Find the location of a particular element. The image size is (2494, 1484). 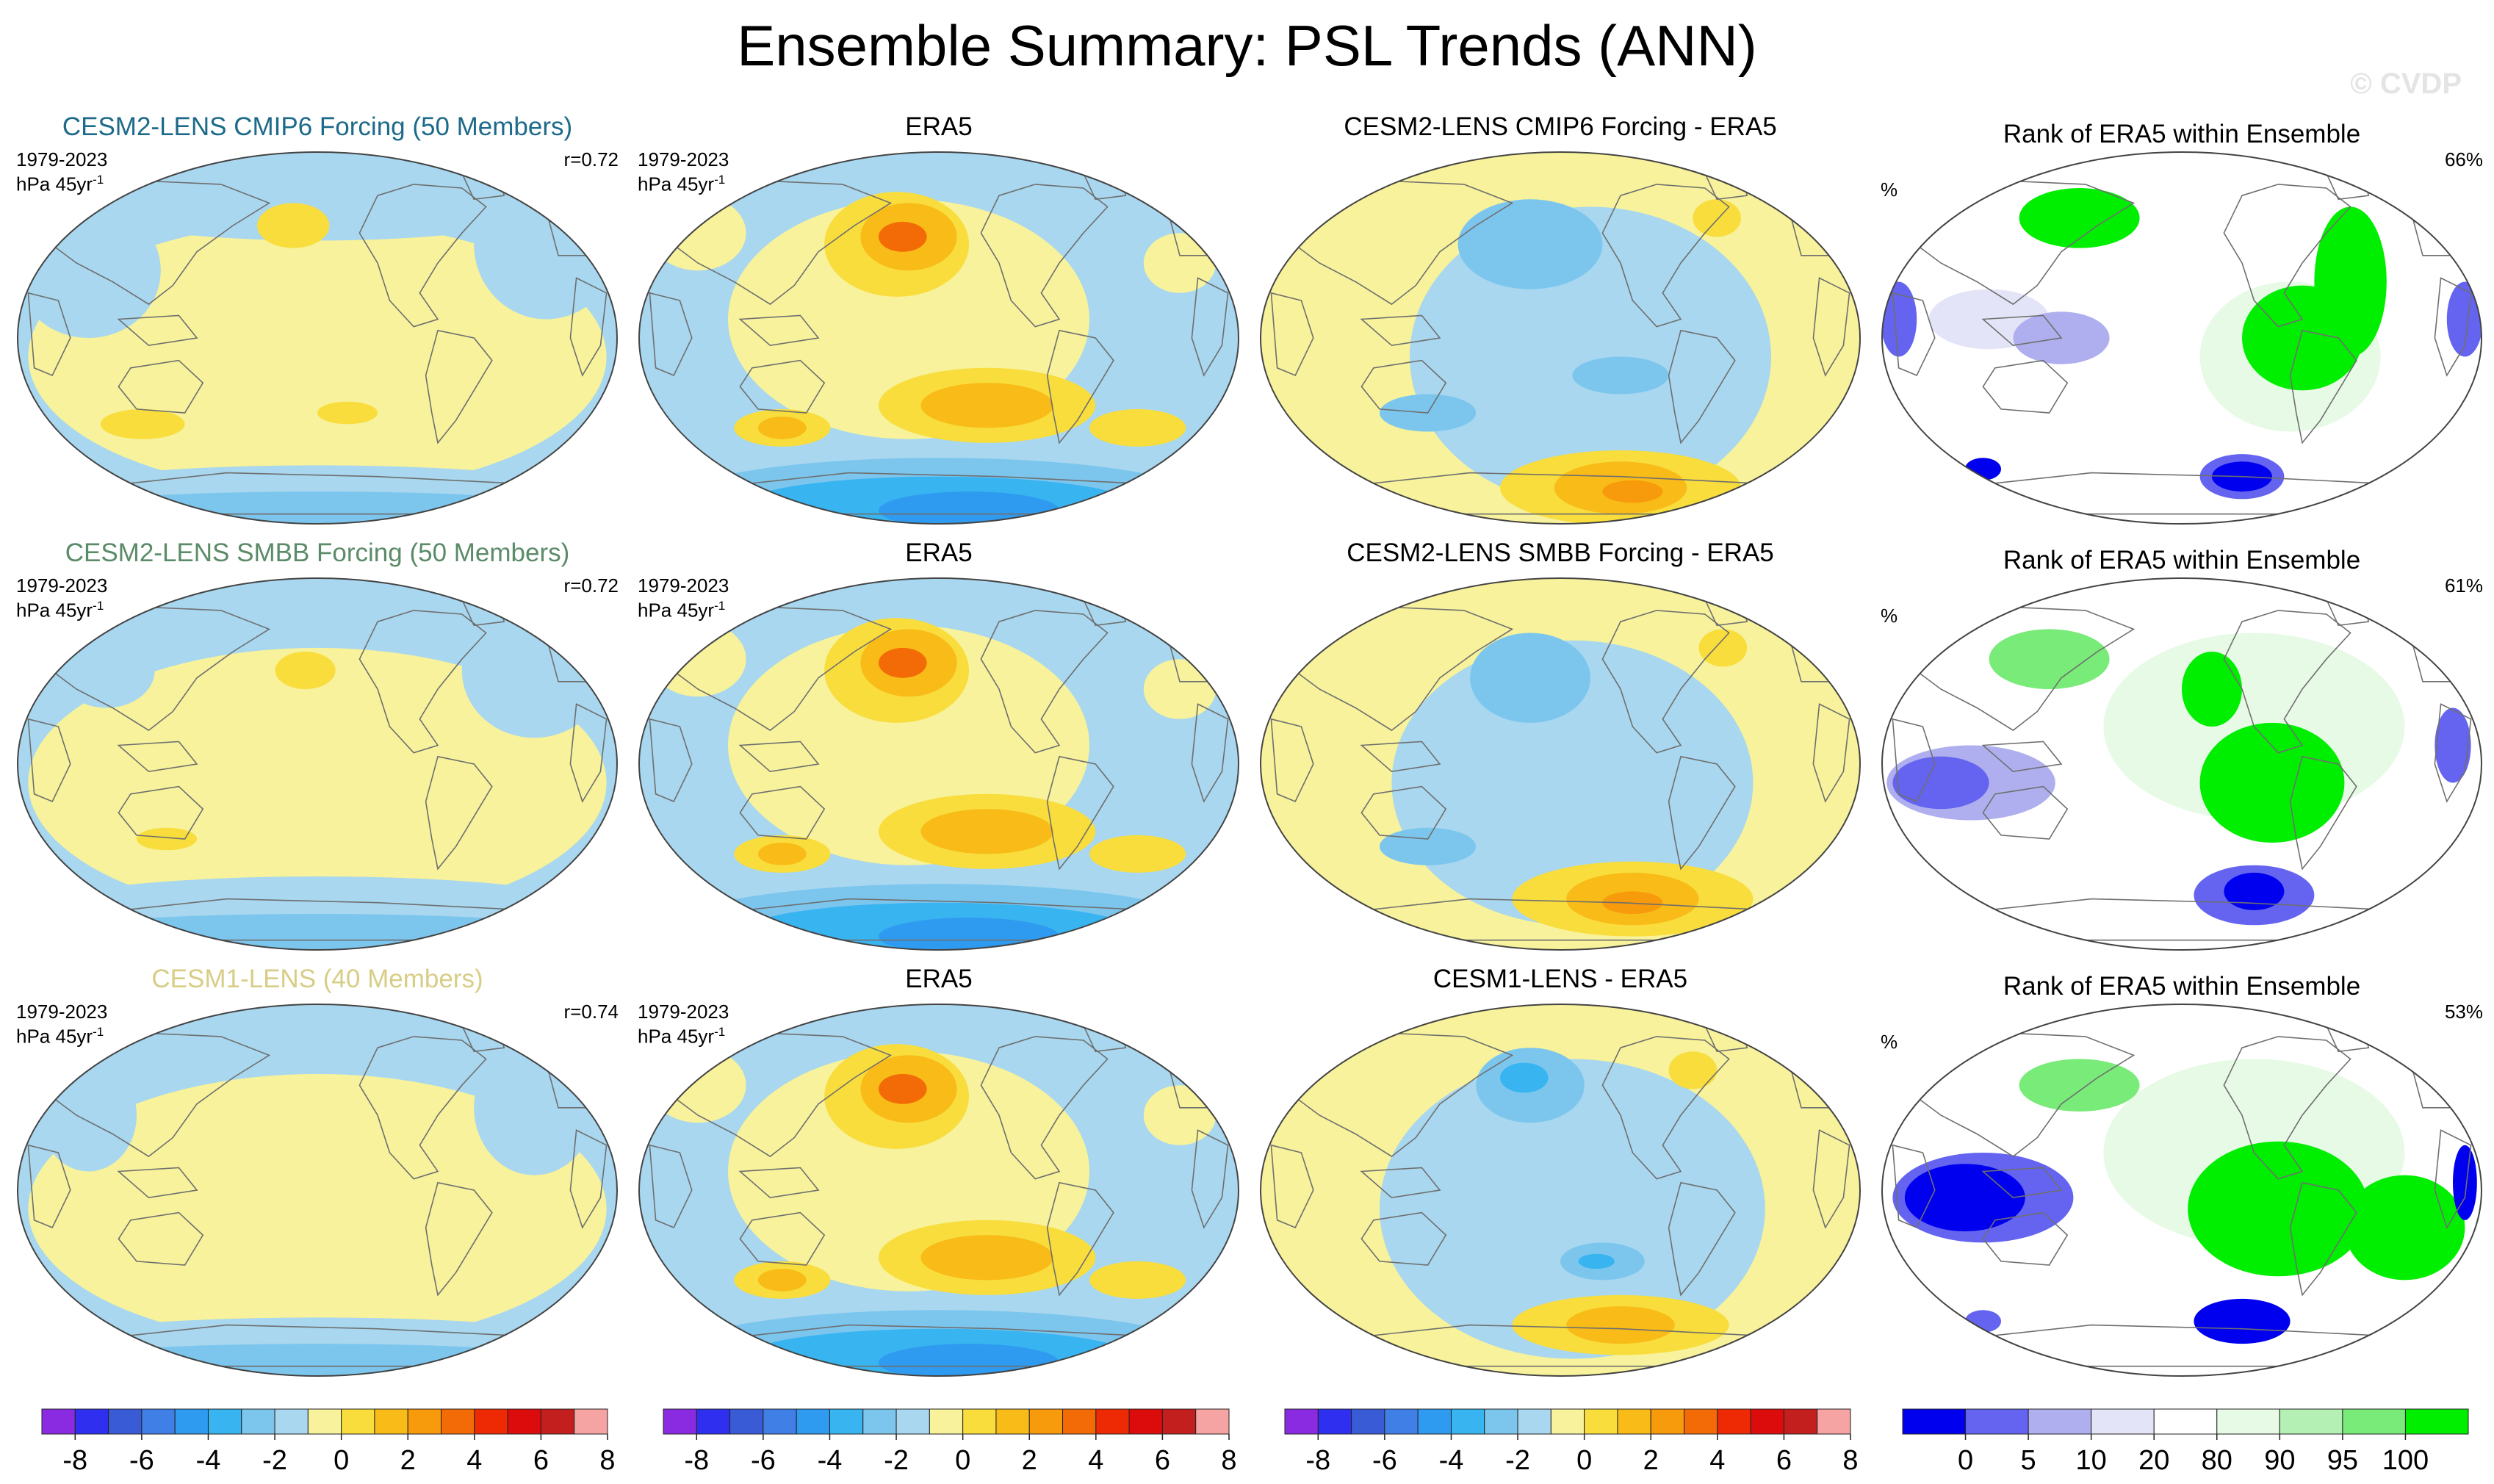

model-panel-title: CESM2-LENS CMIP6 Forcing (50 Members) is located at coordinates (317, 126).